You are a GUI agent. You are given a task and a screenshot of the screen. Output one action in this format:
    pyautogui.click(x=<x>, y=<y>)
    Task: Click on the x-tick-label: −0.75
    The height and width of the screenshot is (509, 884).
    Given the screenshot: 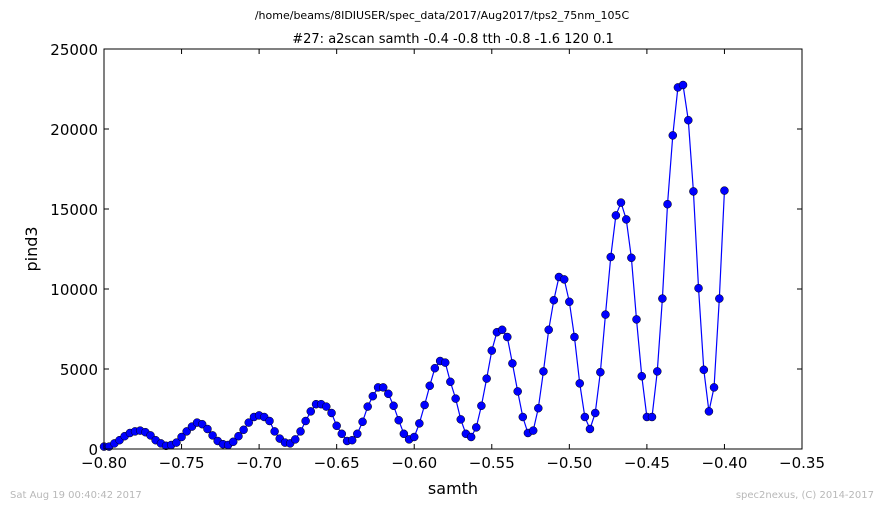 What is the action you would take?
    pyautogui.click(x=182, y=463)
    